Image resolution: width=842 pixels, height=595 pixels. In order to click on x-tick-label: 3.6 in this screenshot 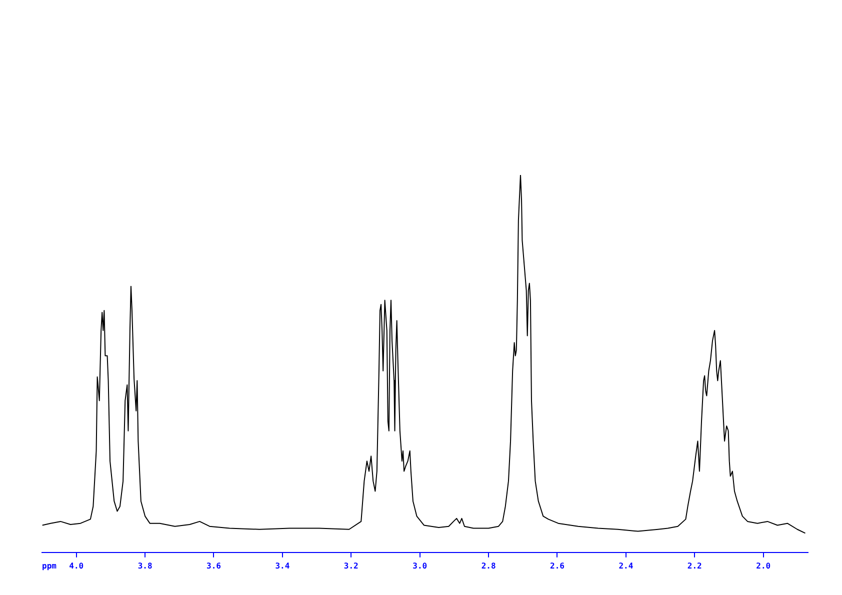, I will do `click(214, 565)`.